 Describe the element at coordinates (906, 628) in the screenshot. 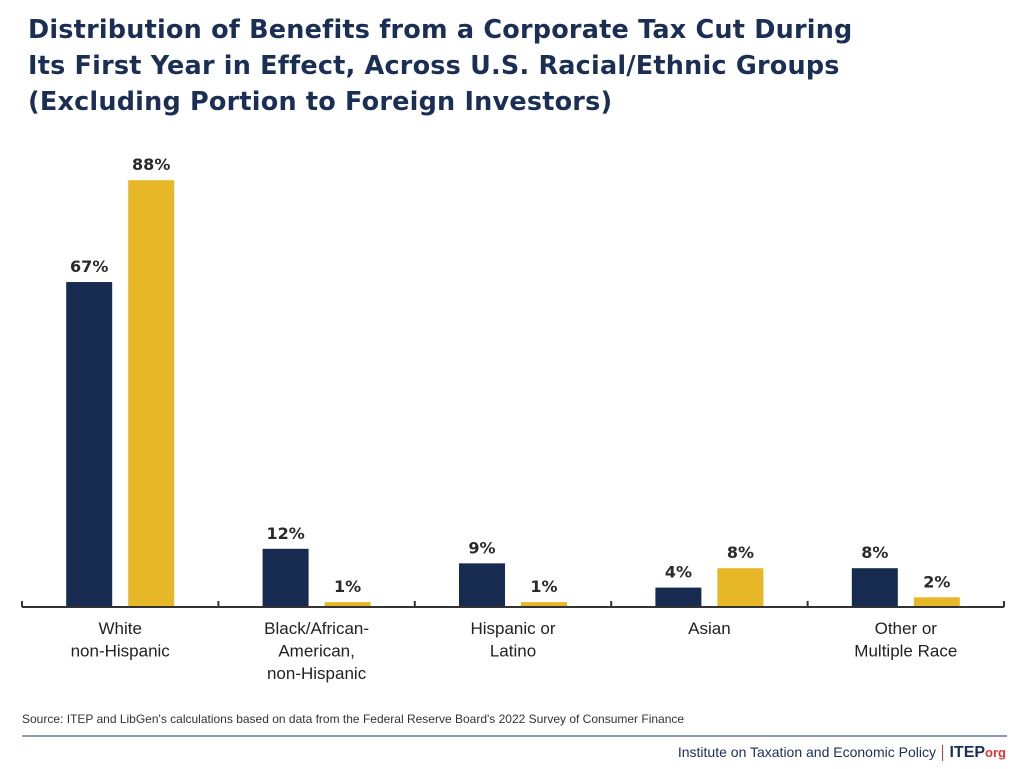

I see `category-label: Other or` at that location.